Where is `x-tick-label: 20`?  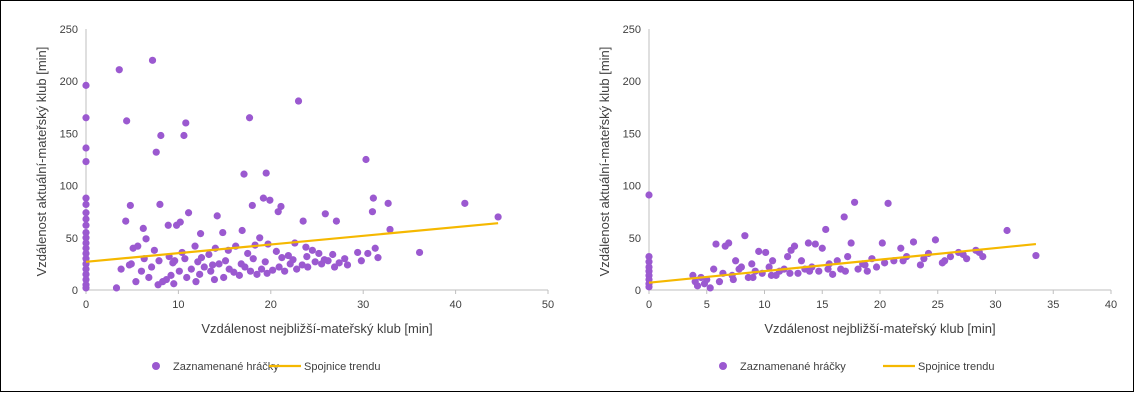
x-tick-label: 20 is located at coordinates (271, 305).